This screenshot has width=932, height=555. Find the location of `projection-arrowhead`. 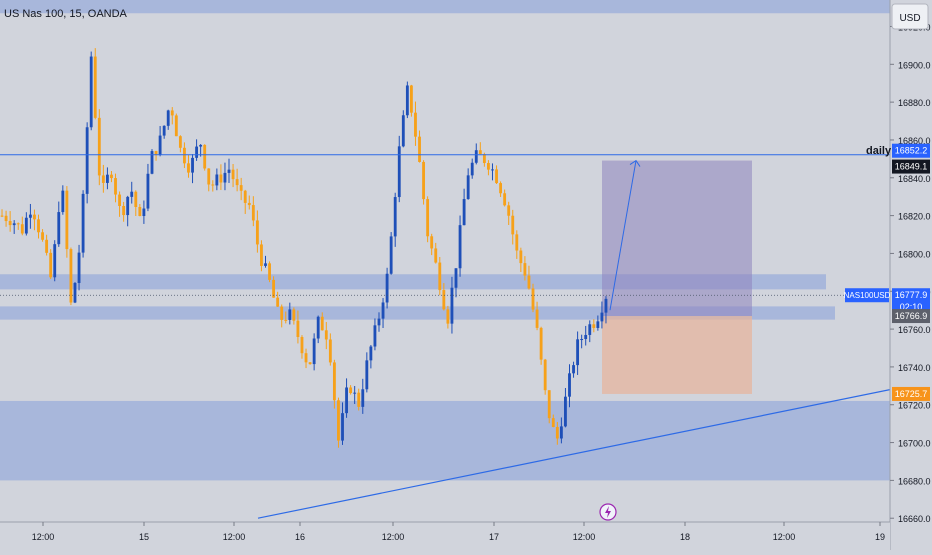

projection-arrowhead is located at coordinates (635, 163).